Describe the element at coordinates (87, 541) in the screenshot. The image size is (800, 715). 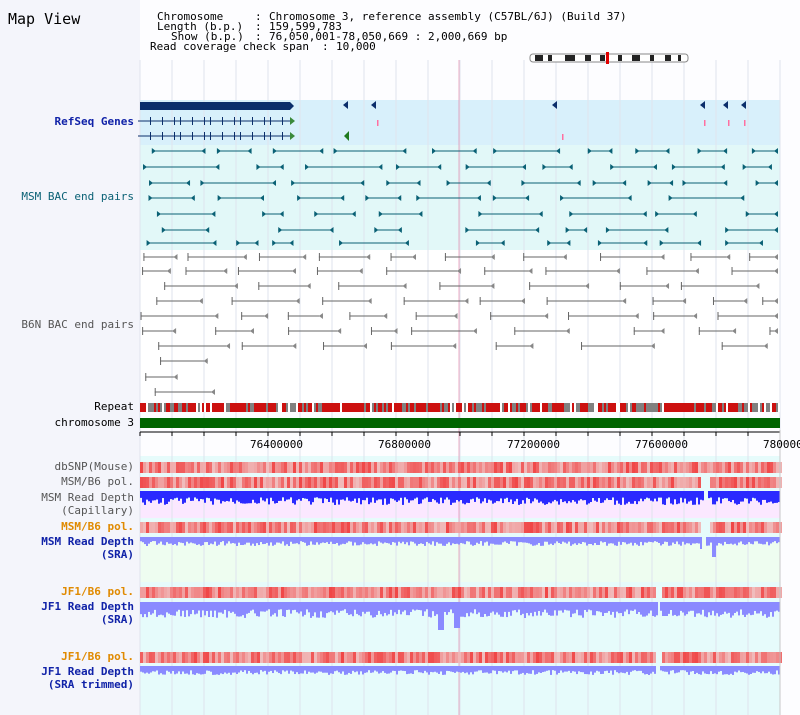
I see `msm-read-depth-sra-label: MSM Read Depth` at that location.